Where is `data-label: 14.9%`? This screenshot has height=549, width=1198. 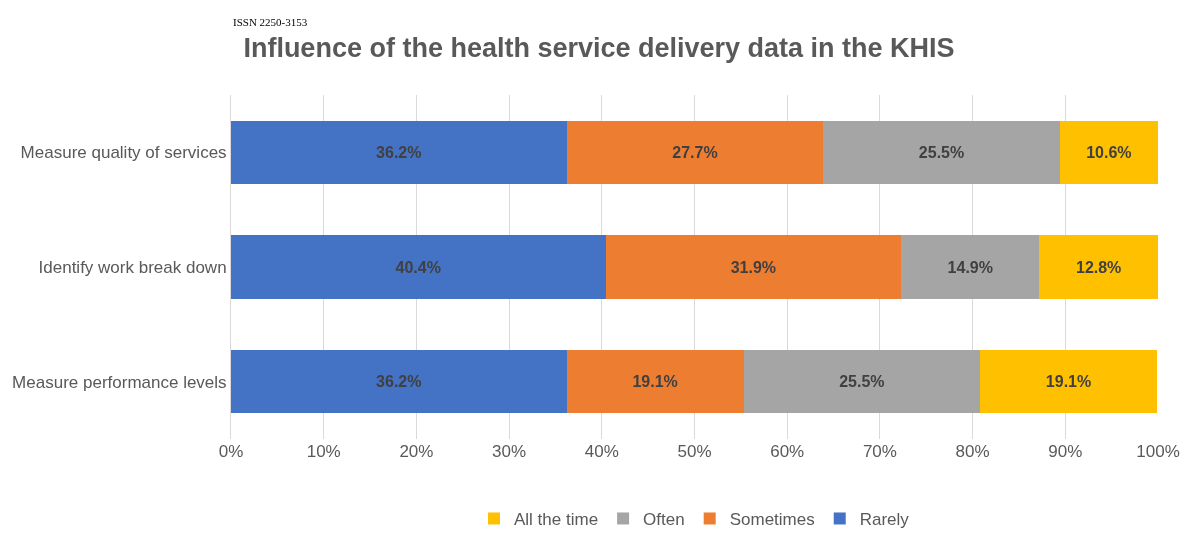
data-label: 14.9% is located at coordinates (970, 267).